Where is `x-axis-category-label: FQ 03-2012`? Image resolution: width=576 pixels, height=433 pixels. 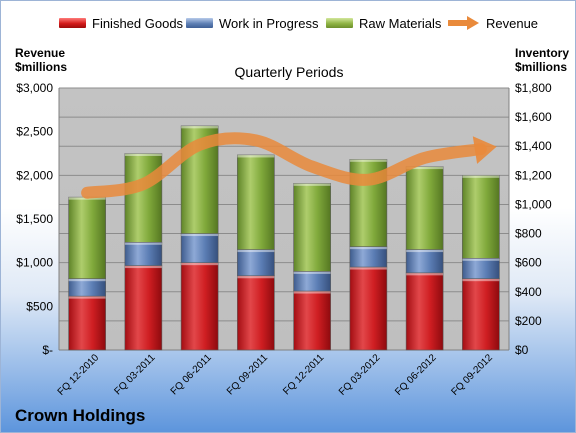 x-axis-category-label: FQ 03-2012 is located at coordinates (360, 375).